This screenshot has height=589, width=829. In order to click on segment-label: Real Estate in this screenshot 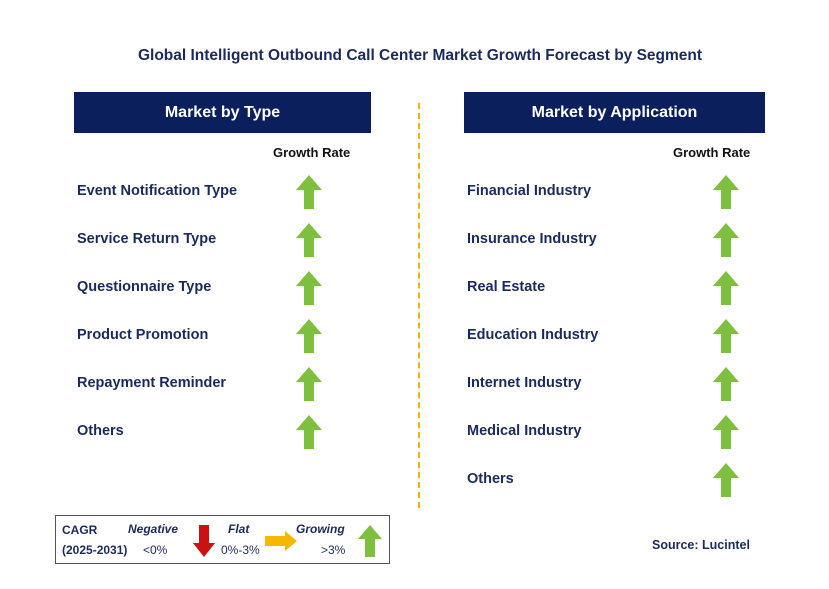, I will do `click(506, 287)`.